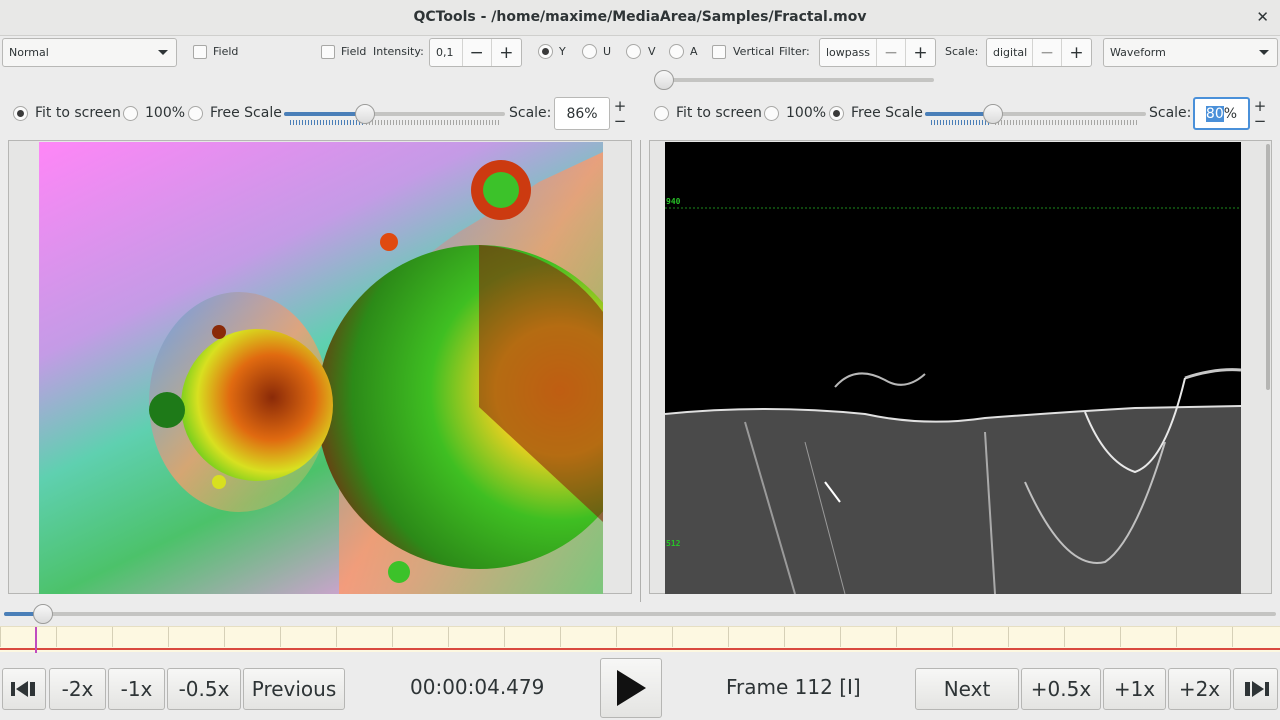 Image resolution: width=1280 pixels, height=720 pixels. What do you see at coordinates (562, 51) in the screenshot?
I see `channel-y-label: Y` at bounding box center [562, 51].